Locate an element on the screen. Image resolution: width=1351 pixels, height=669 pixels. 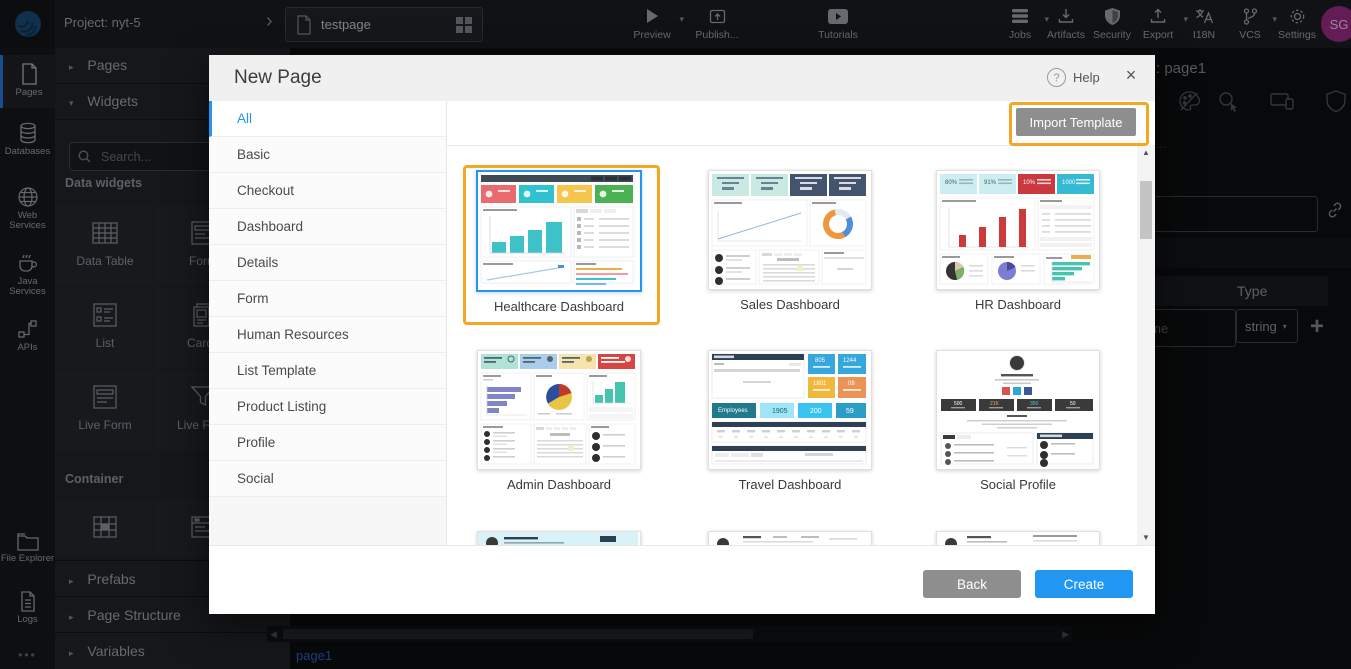
tutorials-button: Tutorials is located at coordinates (838, 23).